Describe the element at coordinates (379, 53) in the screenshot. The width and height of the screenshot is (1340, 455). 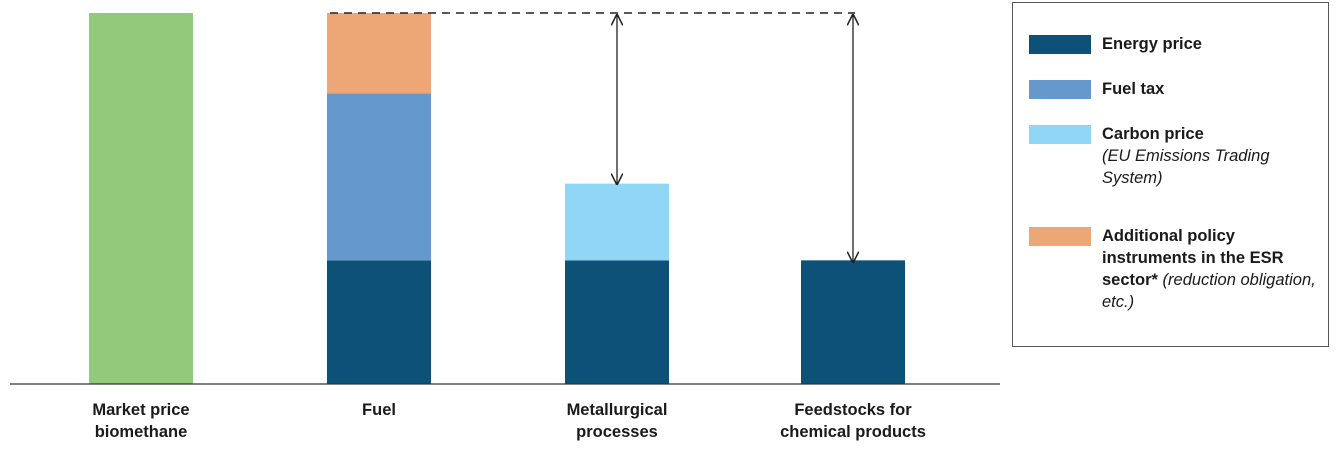
I see `bar-fuel-additional-policy-instruments-in-the-esr-sector` at that location.